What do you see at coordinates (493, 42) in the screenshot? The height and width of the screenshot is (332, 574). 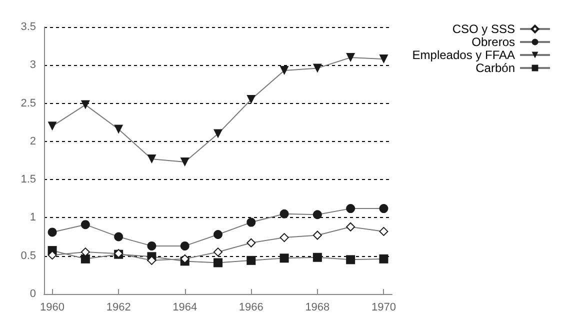 I see `legend-label: Obreros` at bounding box center [493, 42].